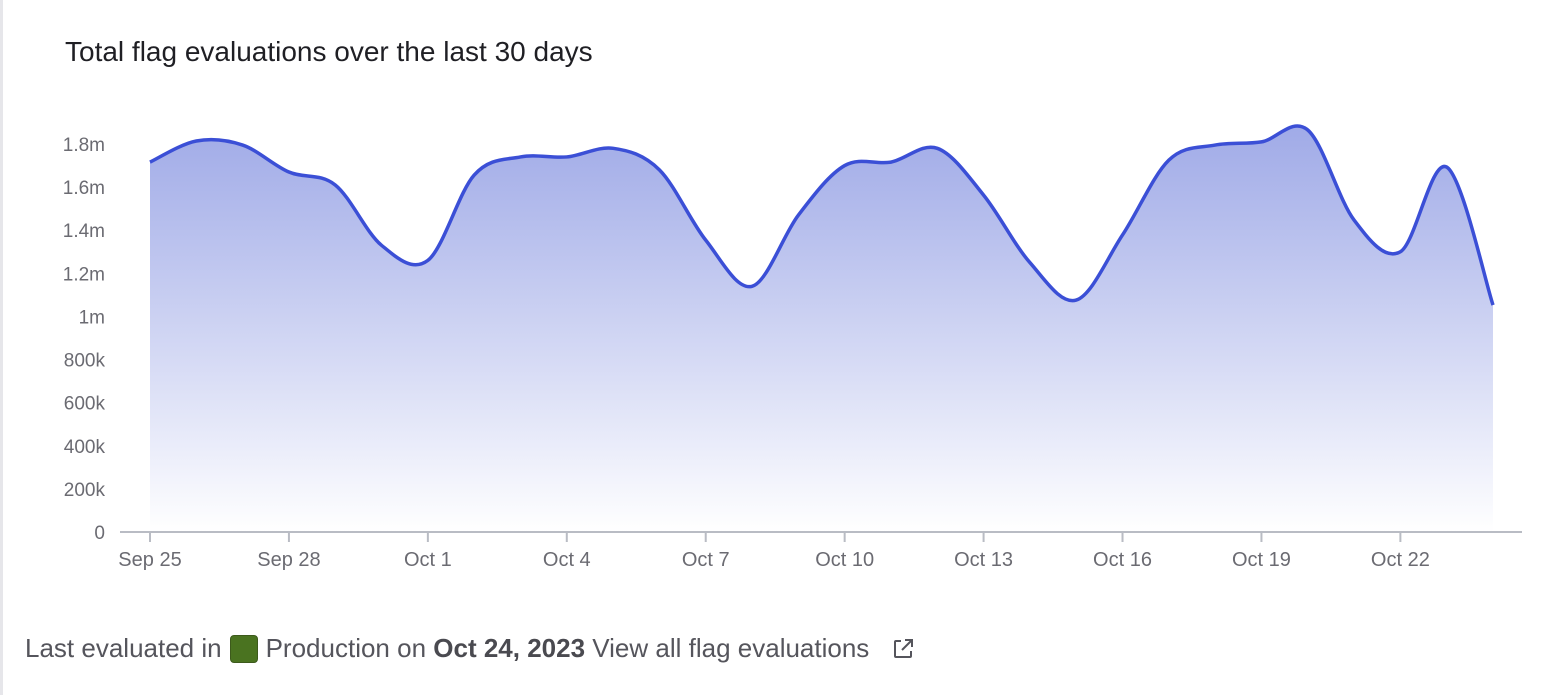 The width and height of the screenshot is (1542, 695). I want to click on view-all-evaluations-link: View all flag evaluations, so click(727, 648).